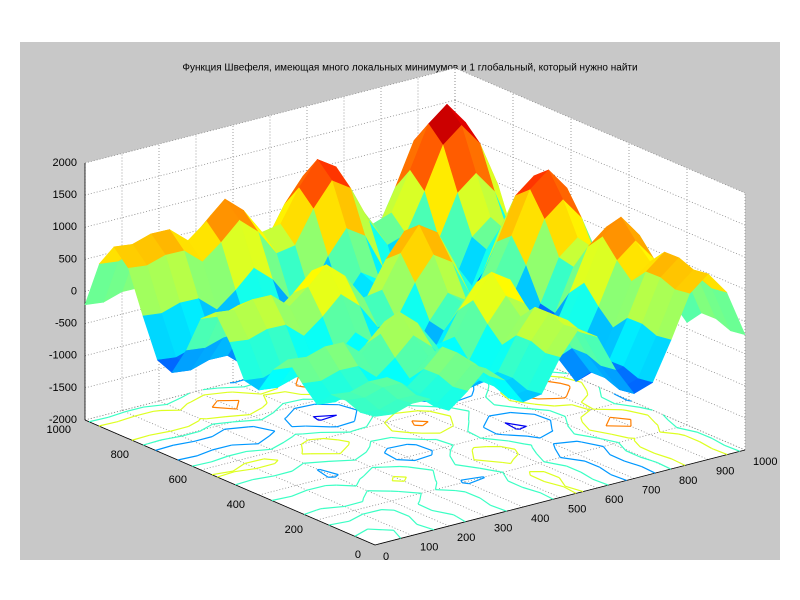  What do you see at coordinates (68, 259) in the screenshot?
I see `z-tick-label: 500` at bounding box center [68, 259].